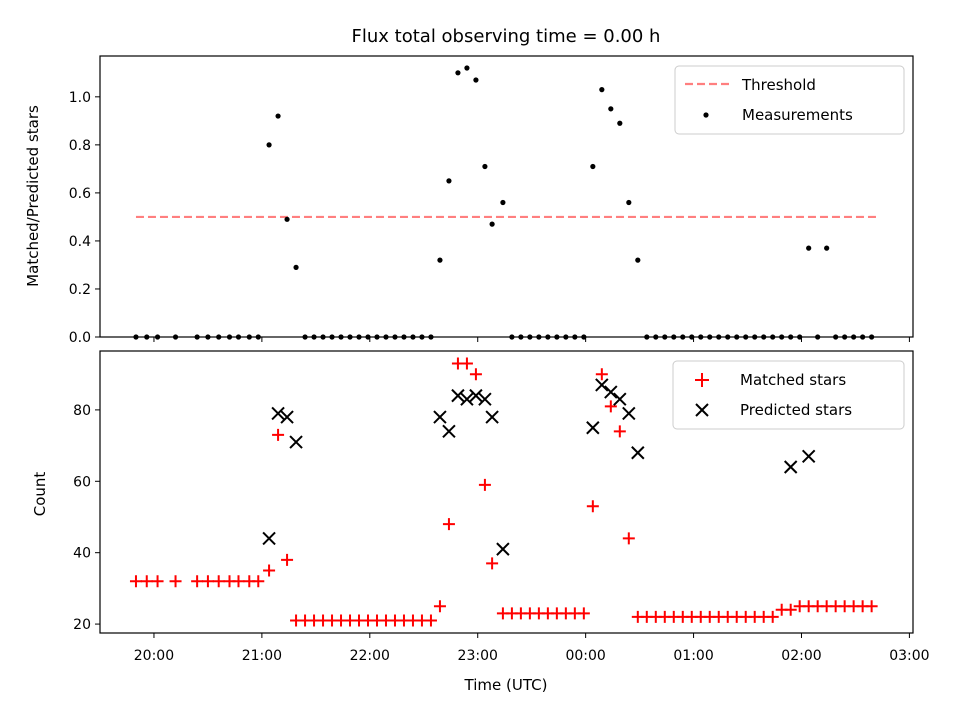 Image resolution: width=960 pixels, height=720 pixels. Describe the element at coordinates (801, 656) in the screenshot. I see `x-tick-label: 02:00` at that location.